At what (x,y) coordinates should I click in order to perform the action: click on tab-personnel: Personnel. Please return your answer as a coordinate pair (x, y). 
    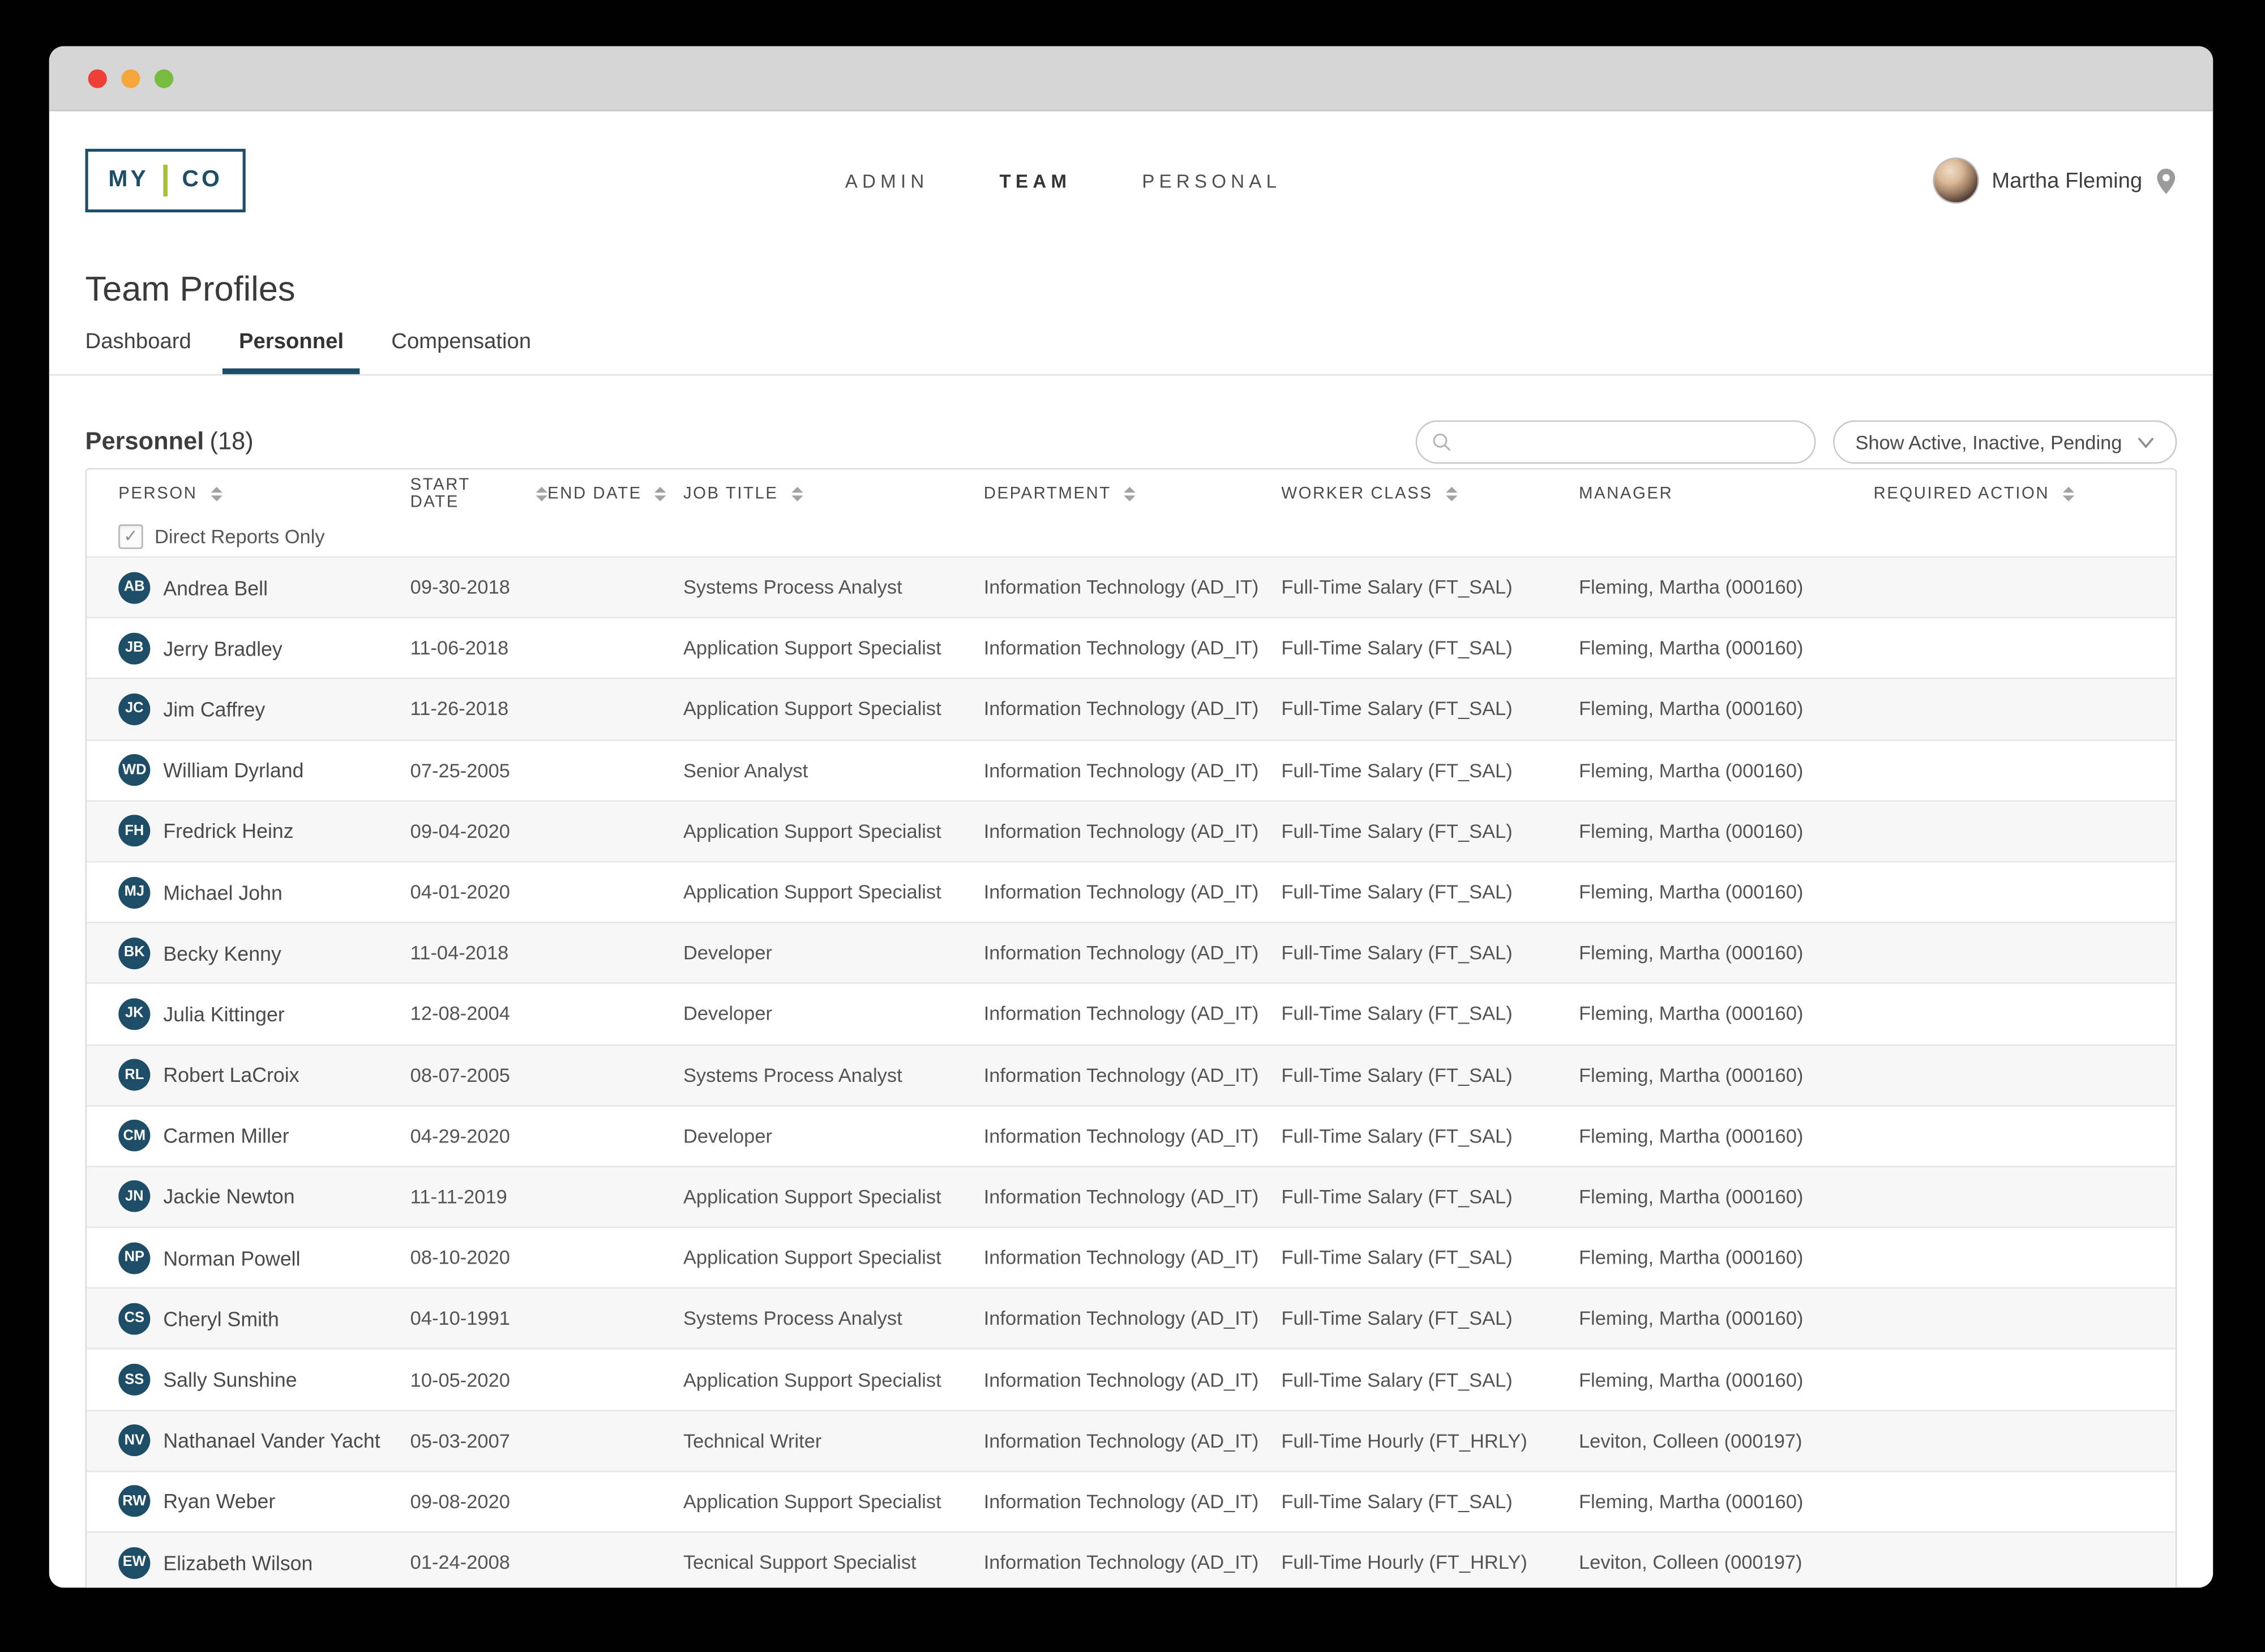
    Looking at the image, I should click on (291, 351).